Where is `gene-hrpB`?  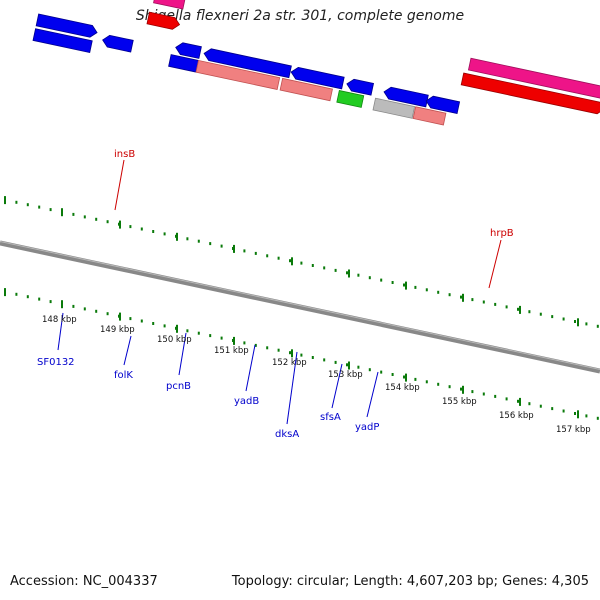
gene-hrpB is located at coordinates (533, 79).